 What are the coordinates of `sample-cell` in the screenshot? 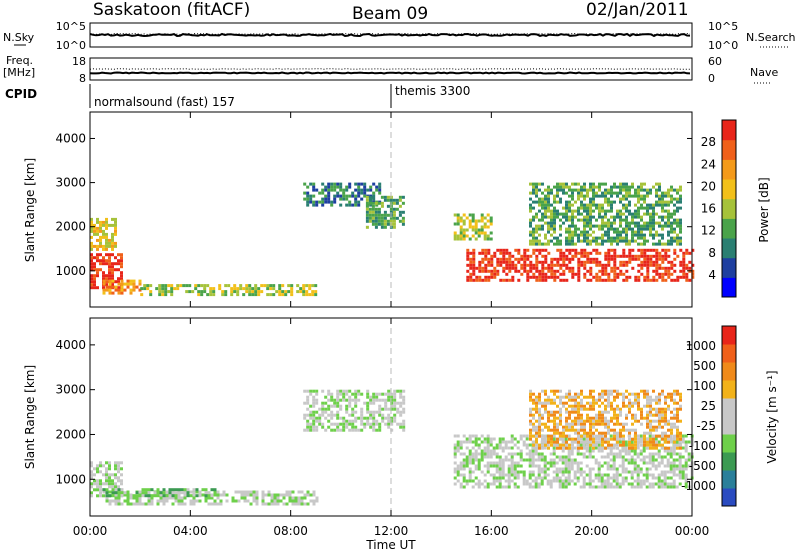 It's located at (479, 231).